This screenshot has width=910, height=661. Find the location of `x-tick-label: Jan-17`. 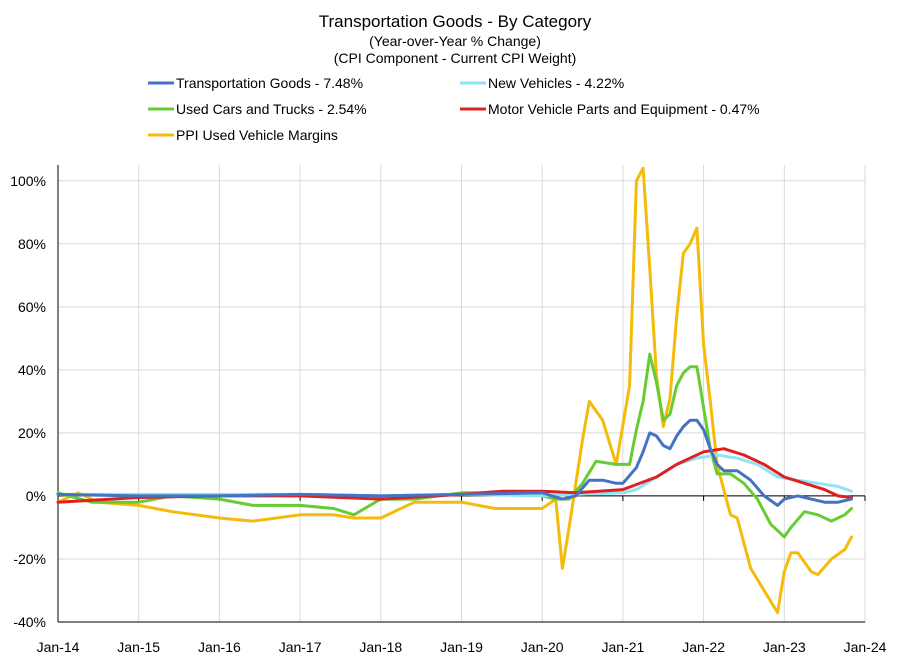

x-tick-label: Jan-17 is located at coordinates (300, 647).